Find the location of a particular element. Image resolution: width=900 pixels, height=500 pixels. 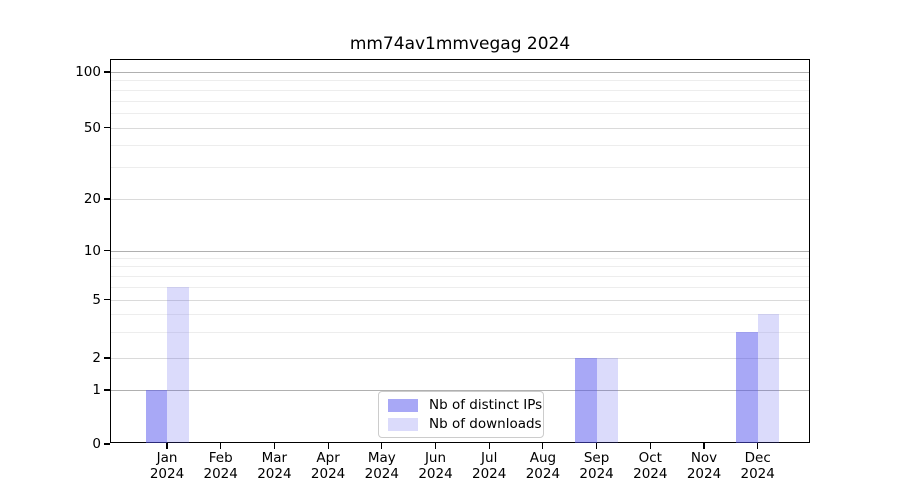

x-tick-dec is located at coordinates (758, 446).